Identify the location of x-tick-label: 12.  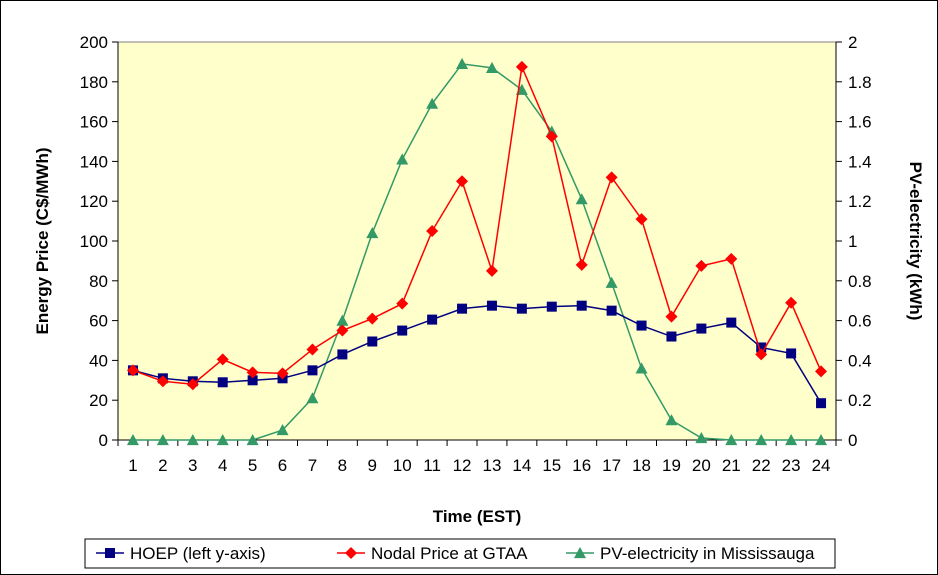
(462, 465).